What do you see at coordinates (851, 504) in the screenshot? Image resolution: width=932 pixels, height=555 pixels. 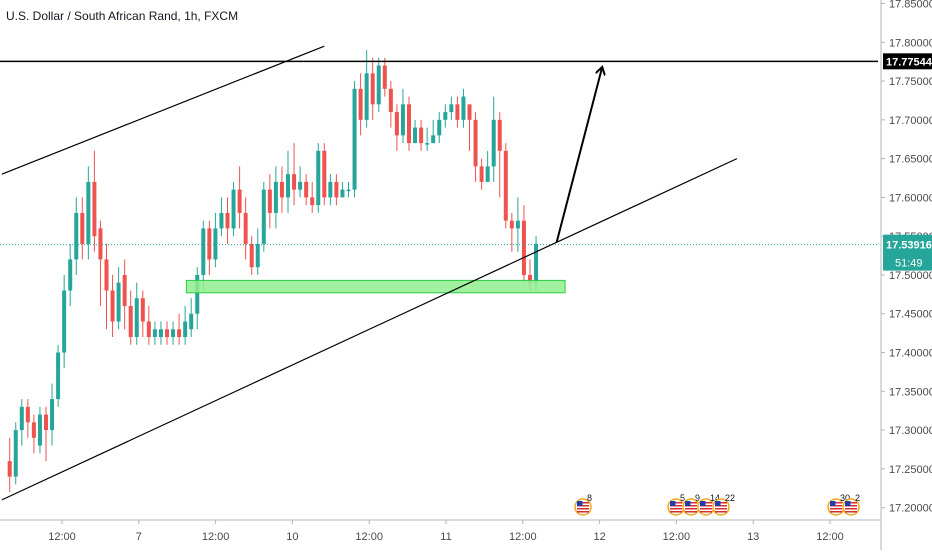 I see `us-flag-event-icon: 2` at bounding box center [851, 504].